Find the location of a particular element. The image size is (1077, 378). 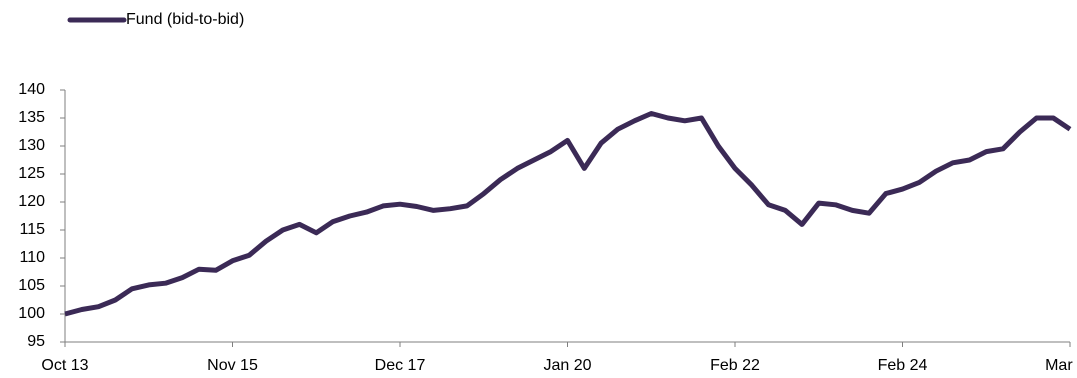

x-tick-label: Feb 22 is located at coordinates (735, 365).